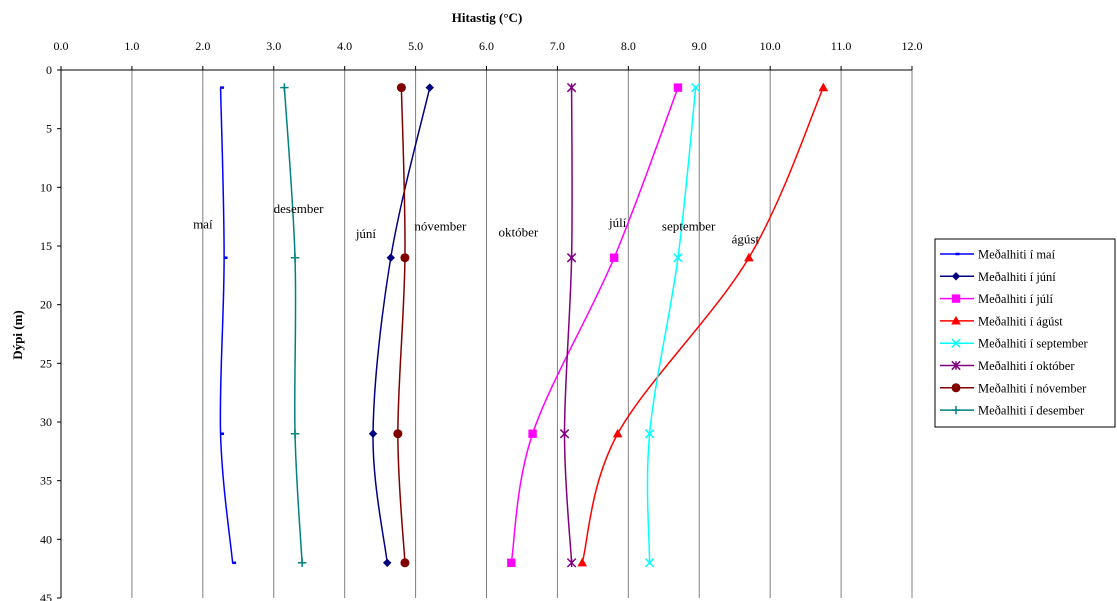 Image resolution: width=1117 pixels, height=601 pixels. Describe the element at coordinates (486, 46) in the screenshot. I see `x-tick-label: 6.0` at that location.